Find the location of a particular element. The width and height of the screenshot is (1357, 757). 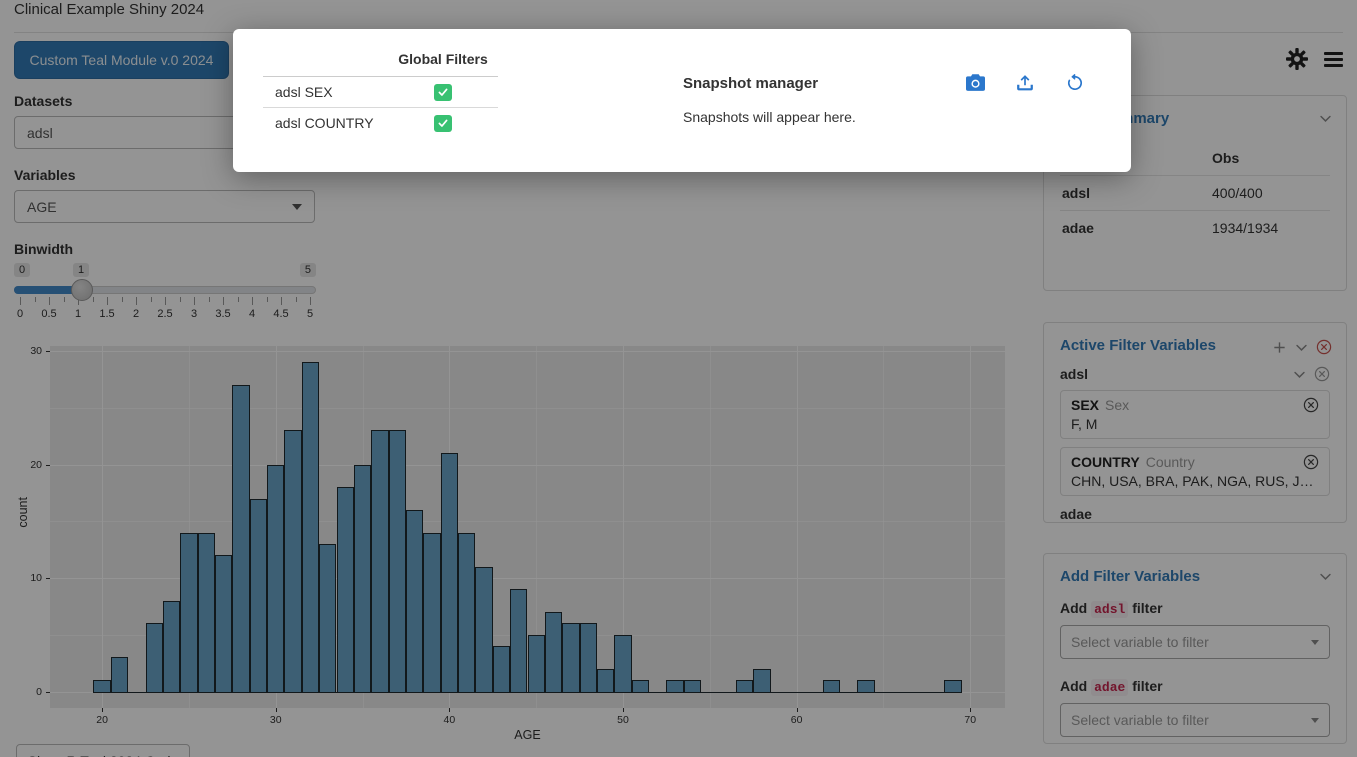

filter-chip-sex: SEX Sex F, M is located at coordinates (1195, 414).